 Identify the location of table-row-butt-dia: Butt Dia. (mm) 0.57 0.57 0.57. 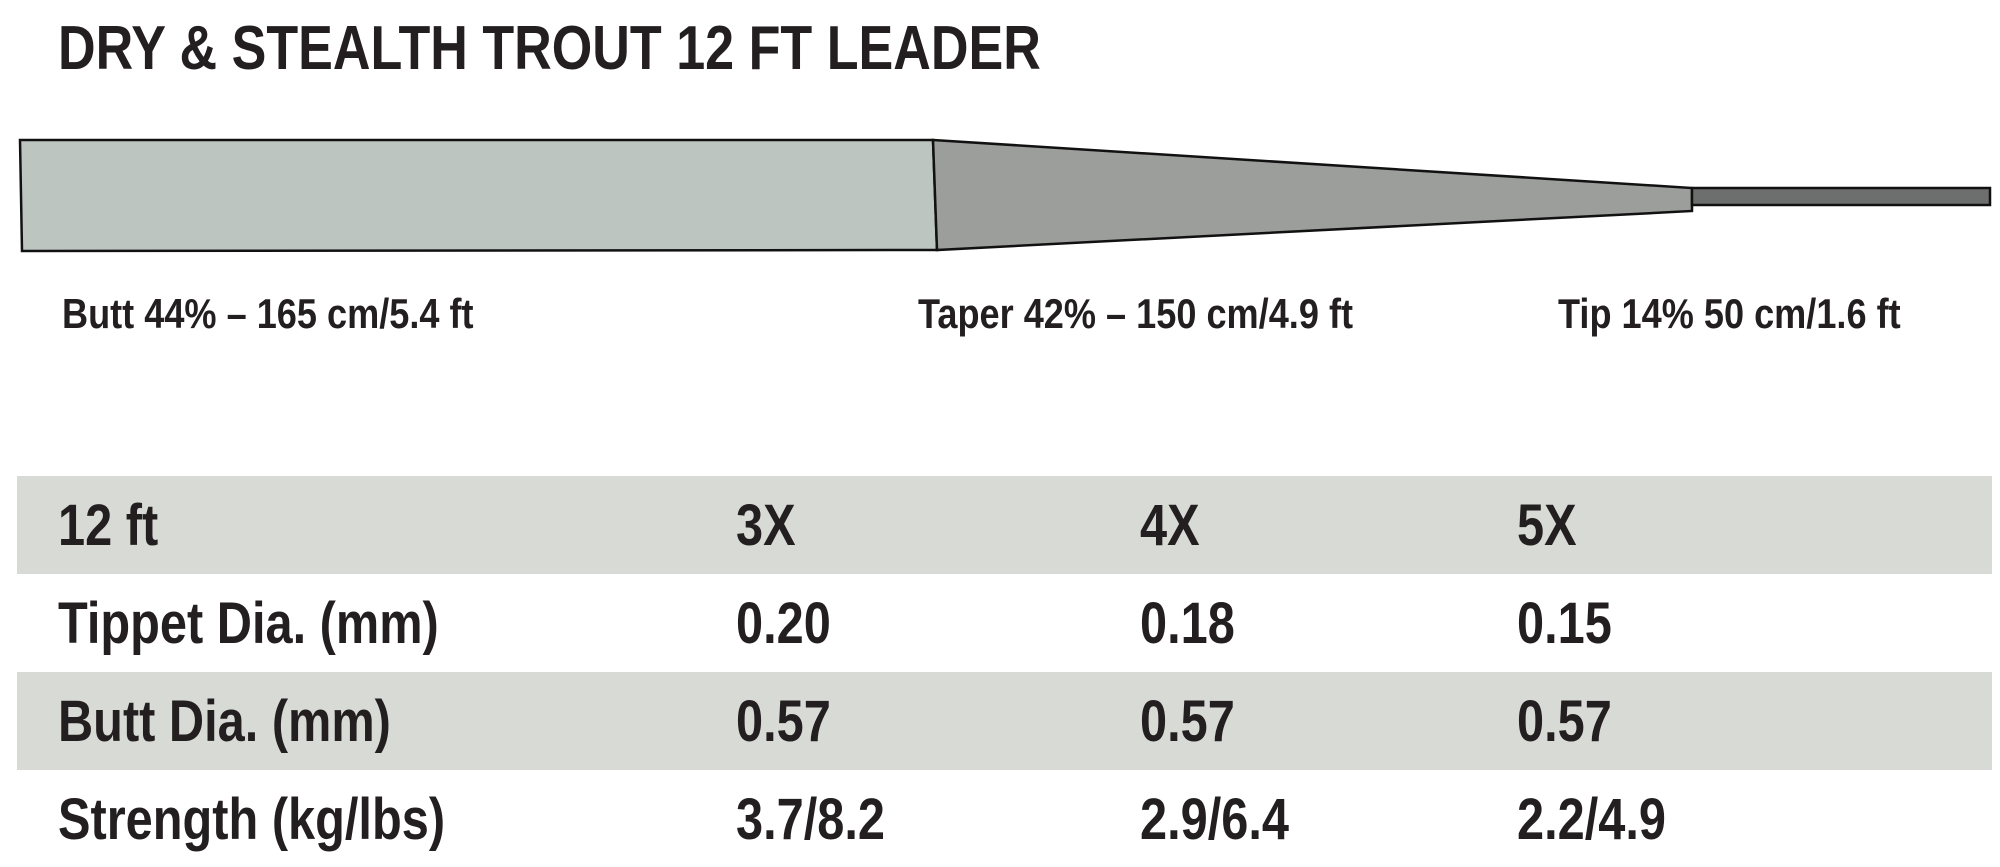
(1004, 721).